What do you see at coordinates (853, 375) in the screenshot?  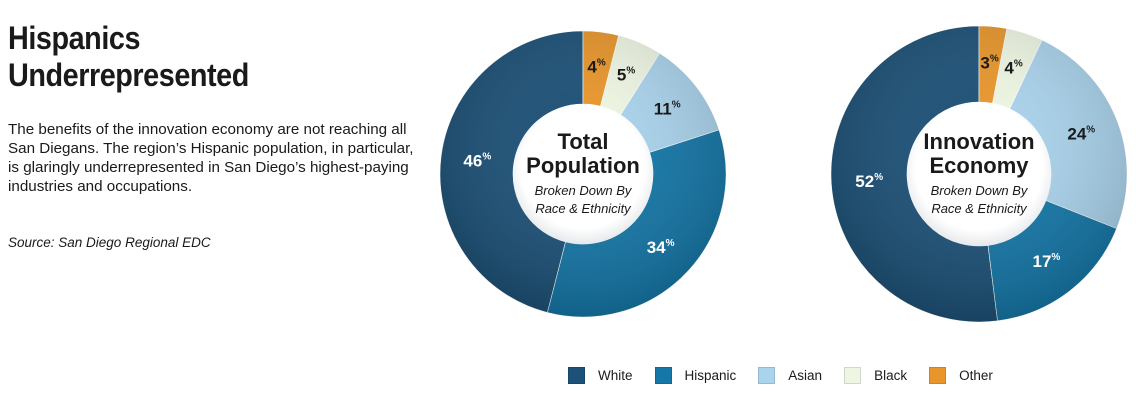 I see `legend-swatch-black` at bounding box center [853, 375].